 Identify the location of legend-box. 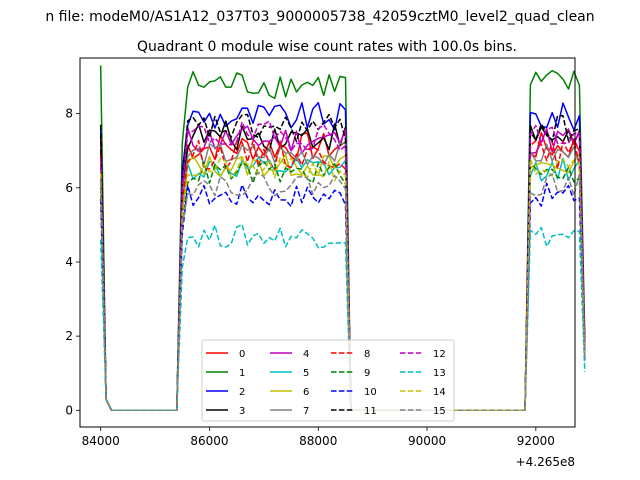
(328, 380).